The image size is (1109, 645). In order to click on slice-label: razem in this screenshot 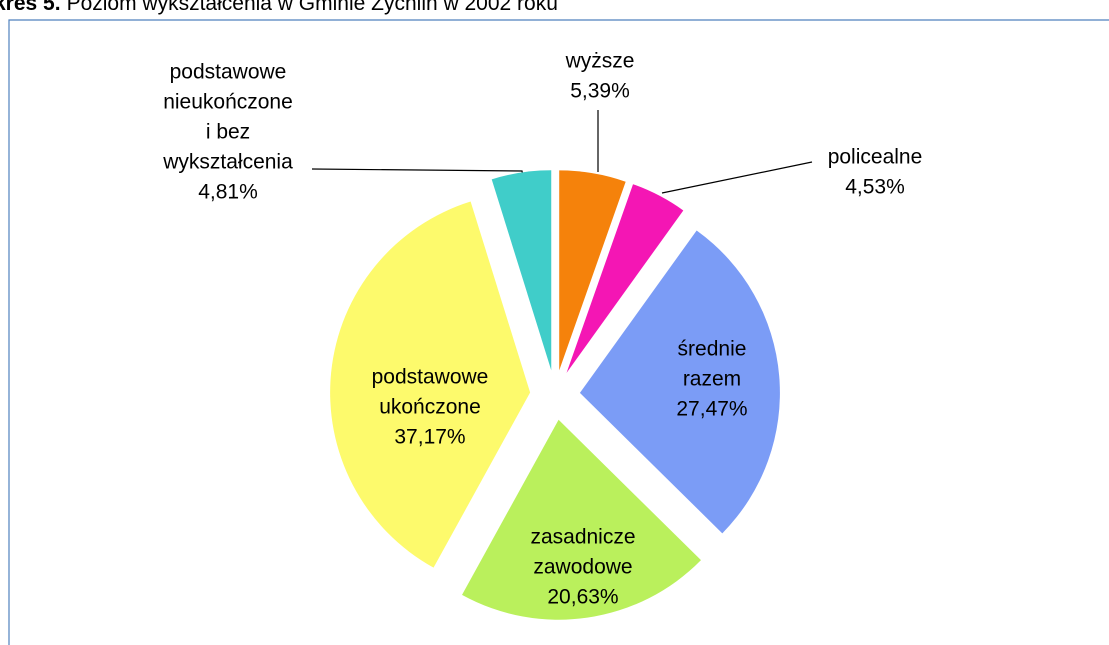, I will do `click(712, 379)`.